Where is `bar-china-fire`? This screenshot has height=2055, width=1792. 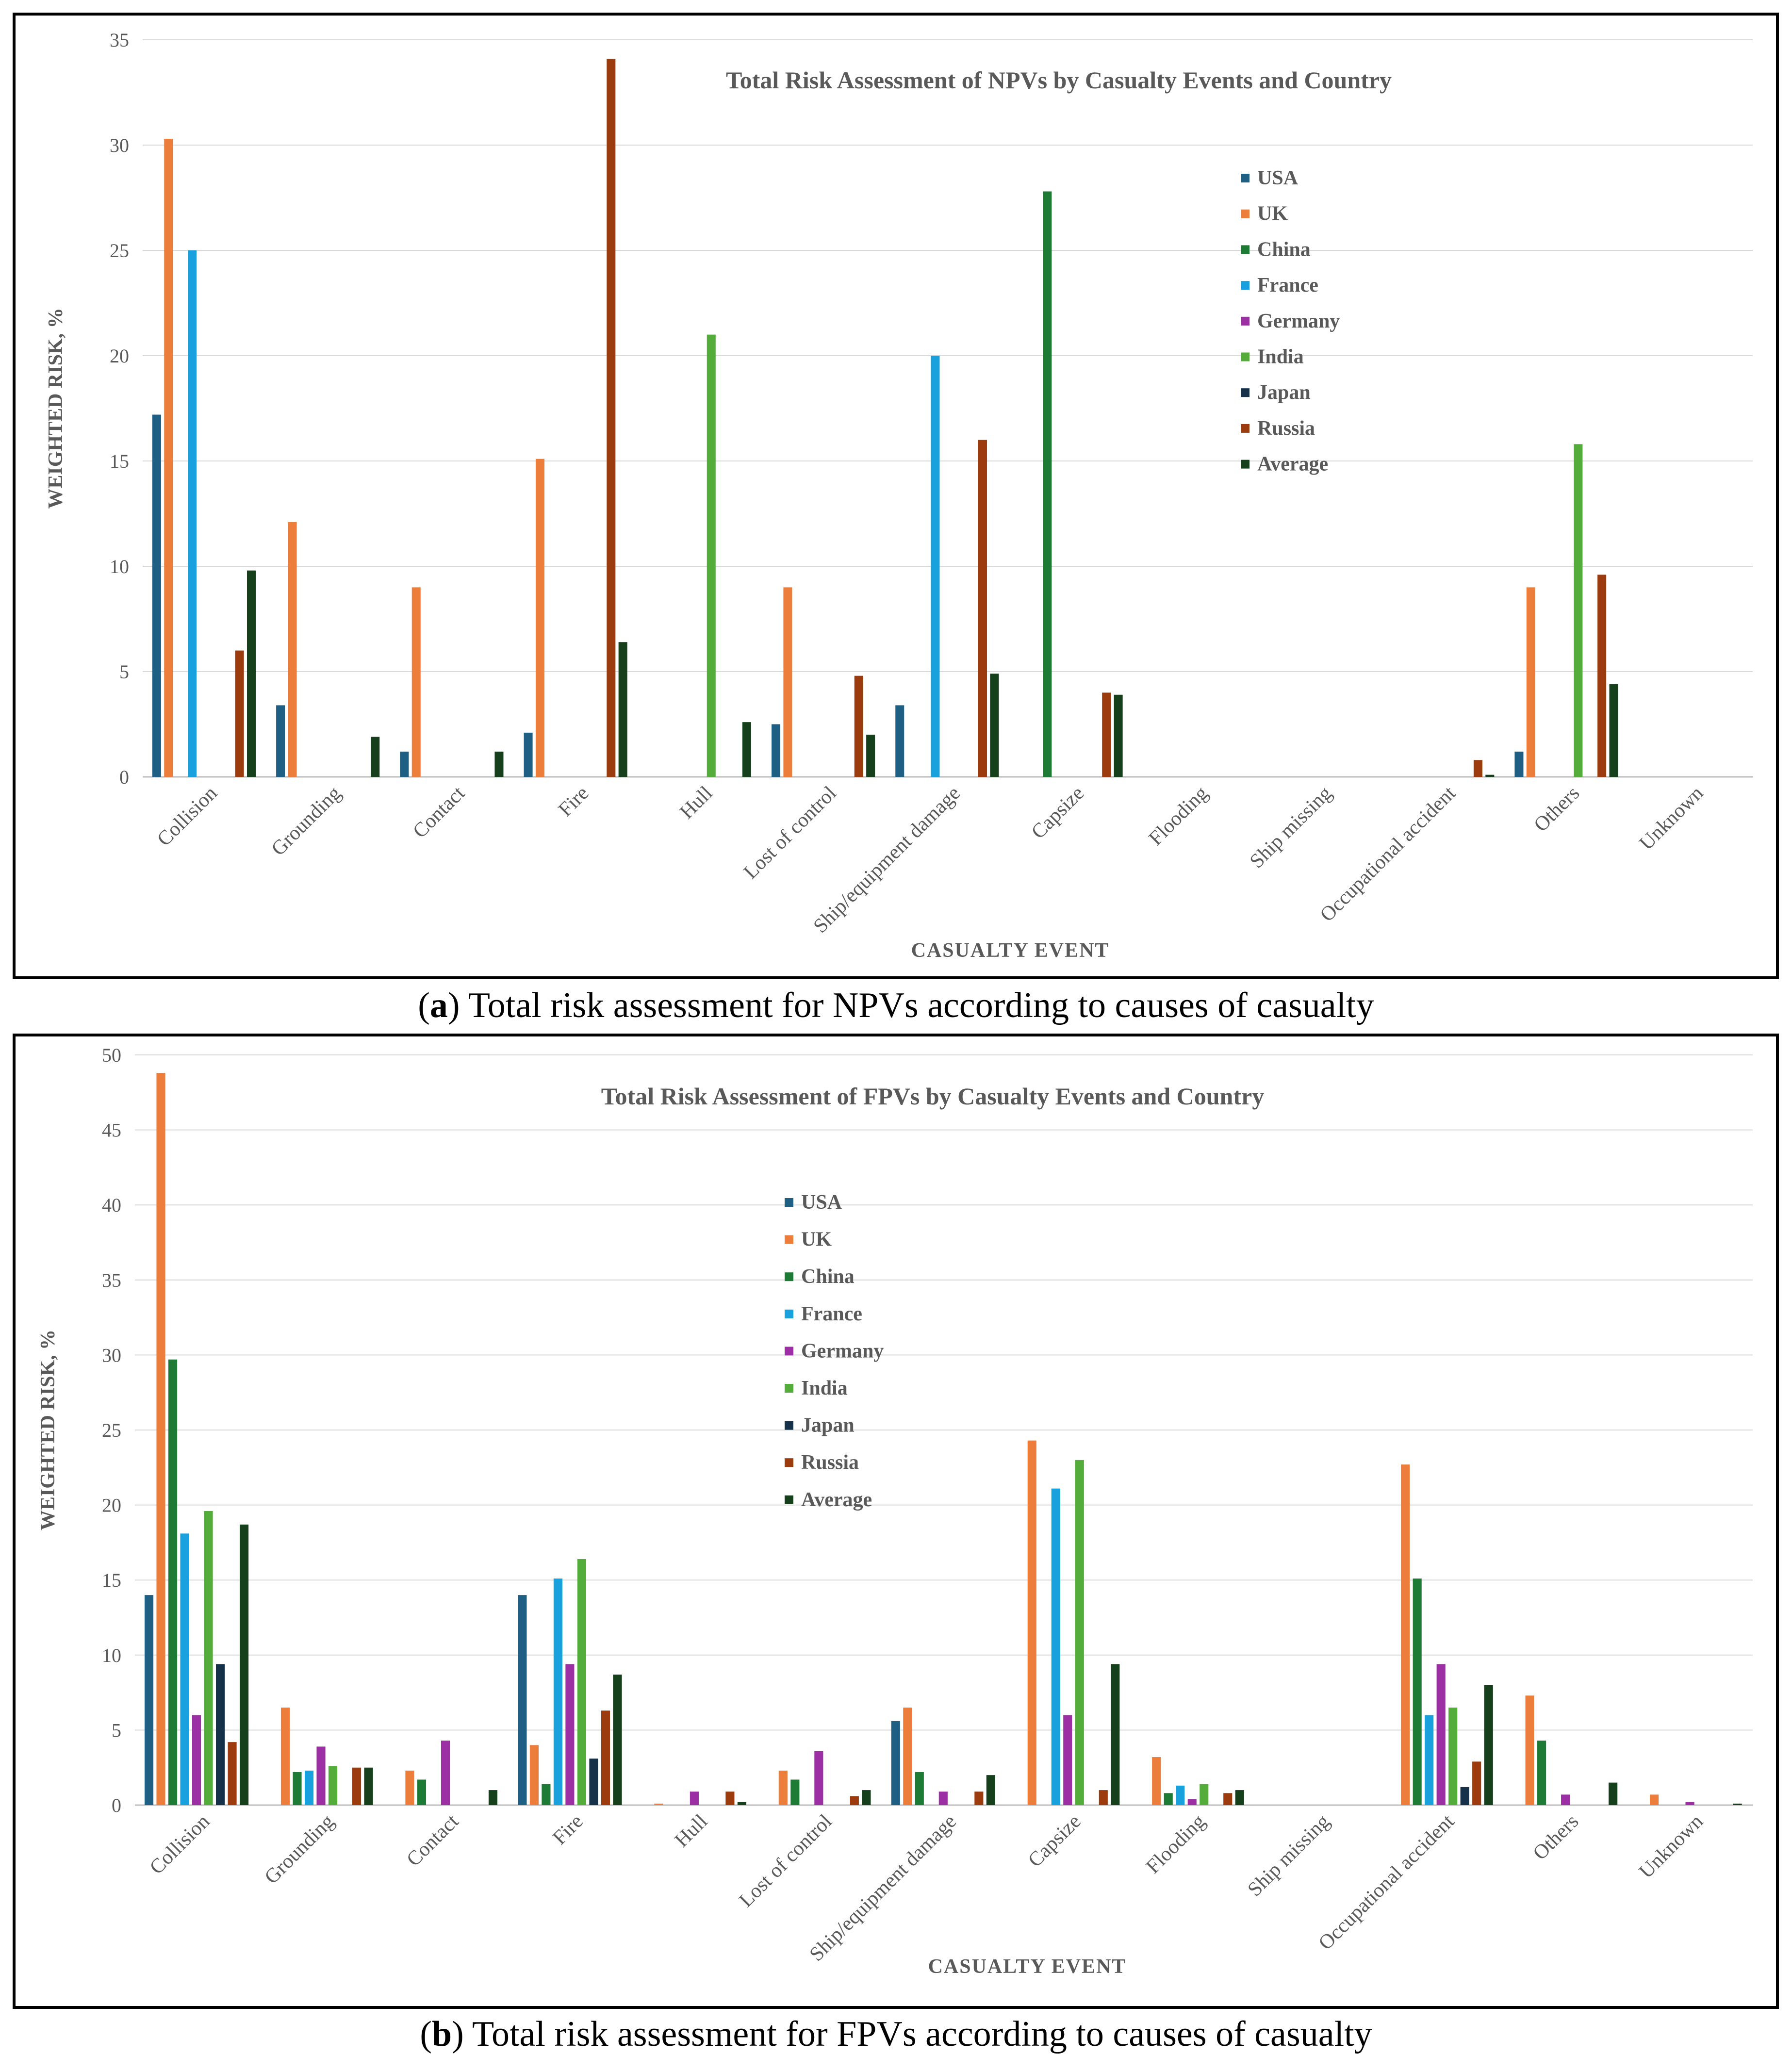 bar-china-fire is located at coordinates (546, 1795).